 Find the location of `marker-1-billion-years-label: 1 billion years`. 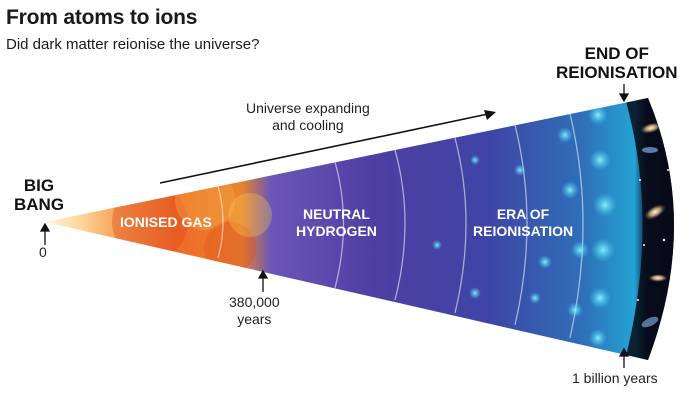

marker-1-billion-years-label: 1 billion years is located at coordinates (615, 378).